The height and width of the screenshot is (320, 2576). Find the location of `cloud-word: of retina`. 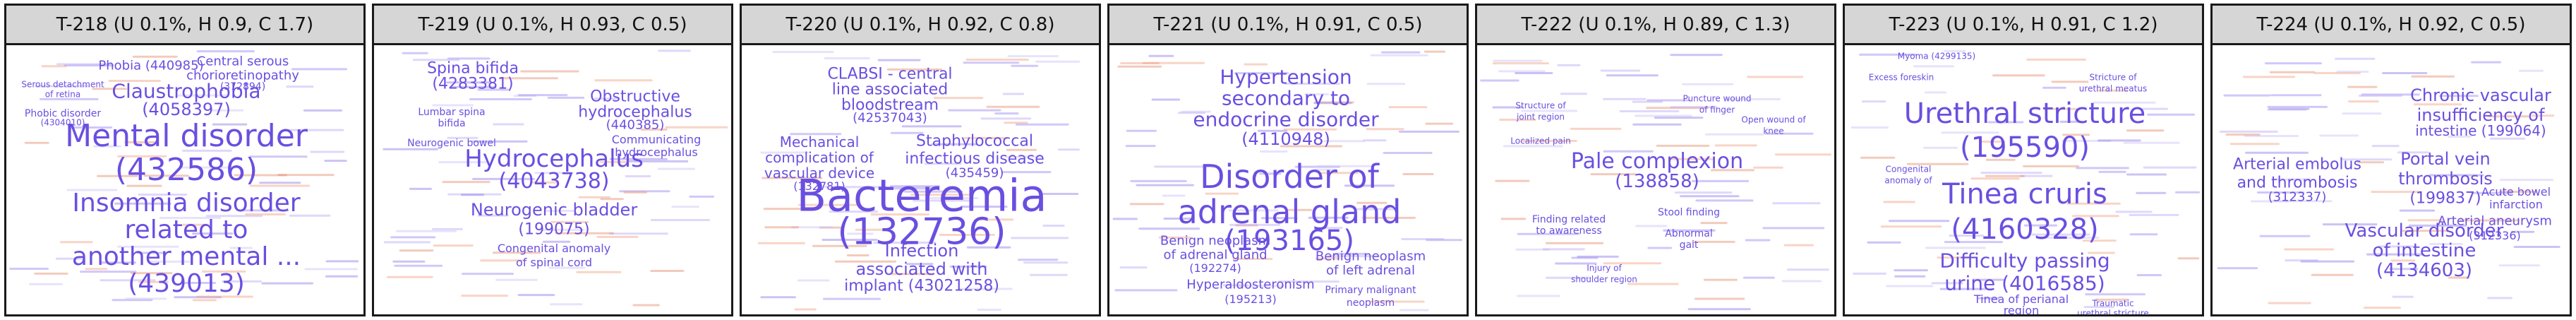

cloud-word: of retina is located at coordinates (62, 95).